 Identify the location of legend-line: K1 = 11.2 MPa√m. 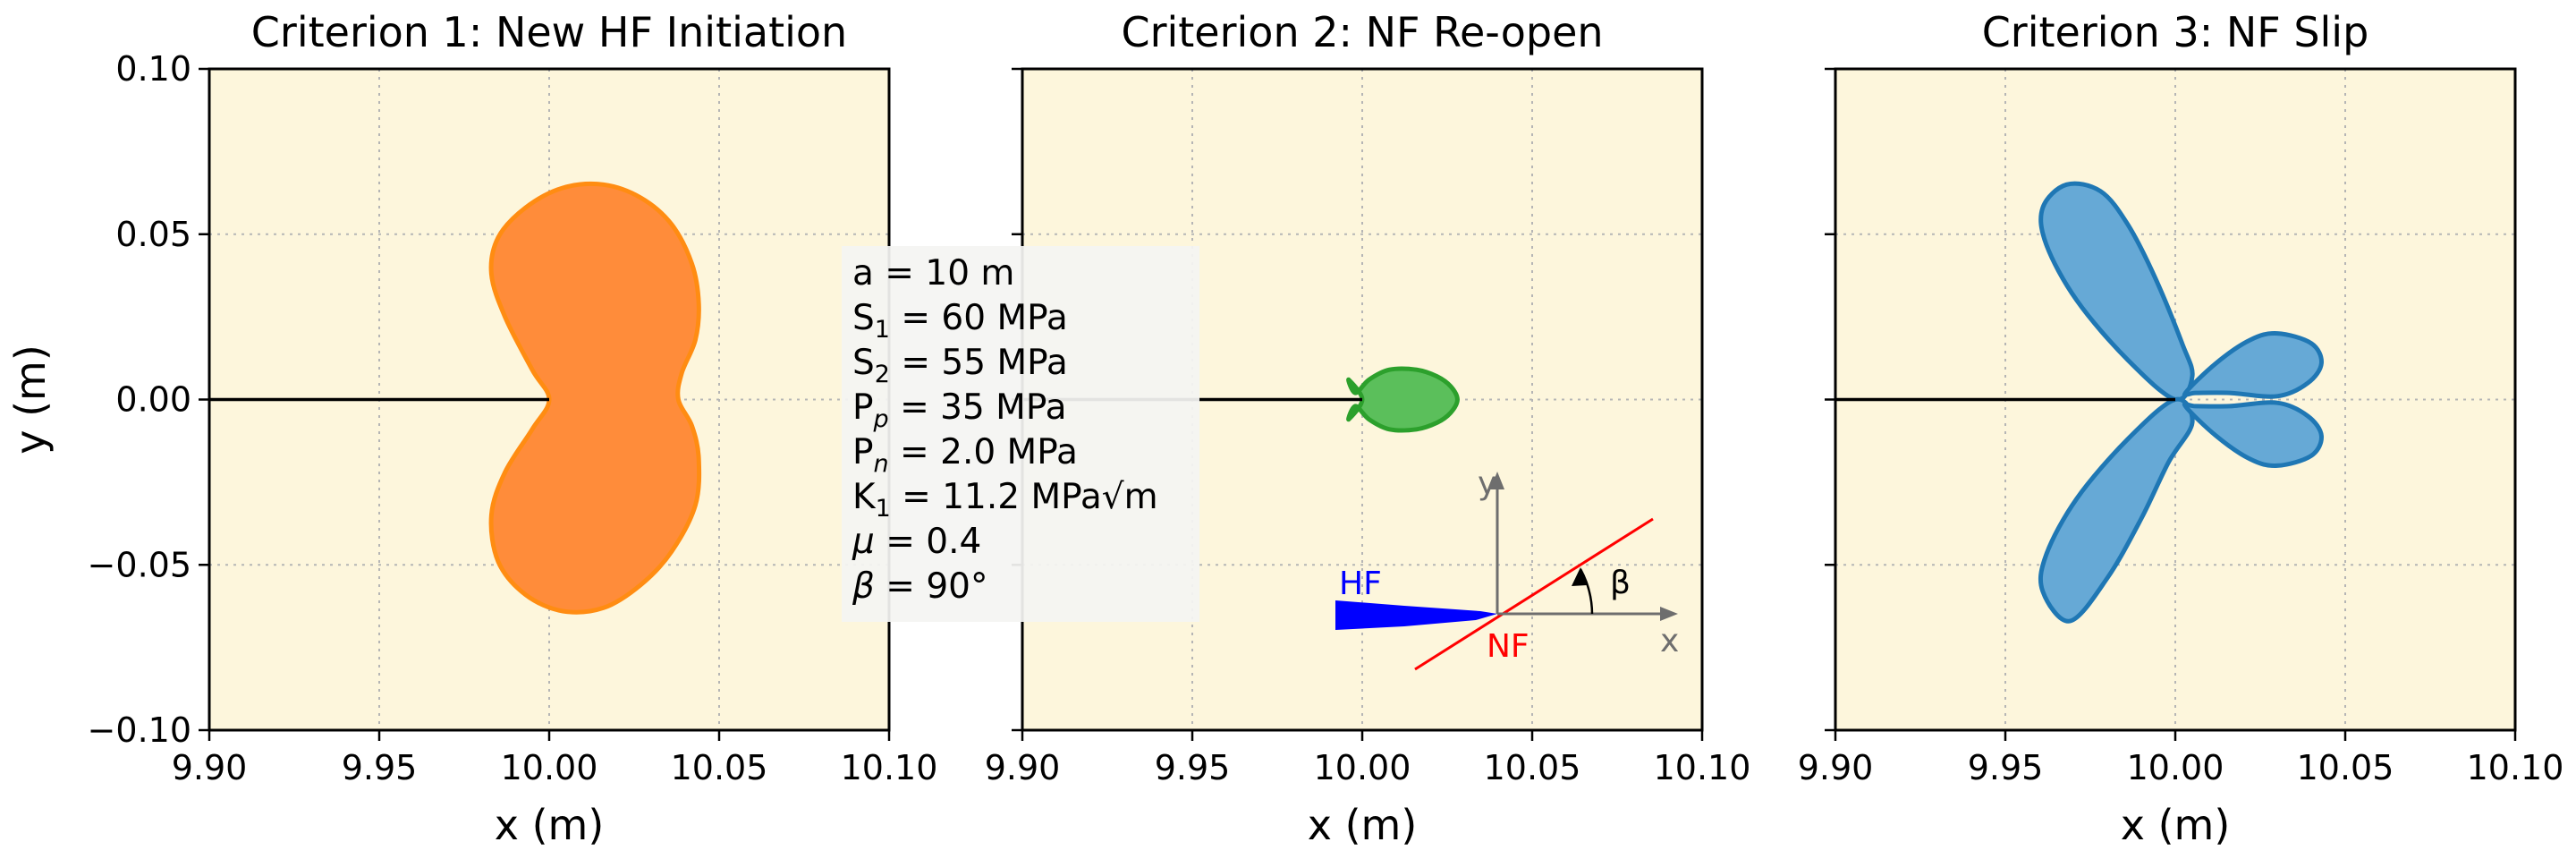
(1005, 500).